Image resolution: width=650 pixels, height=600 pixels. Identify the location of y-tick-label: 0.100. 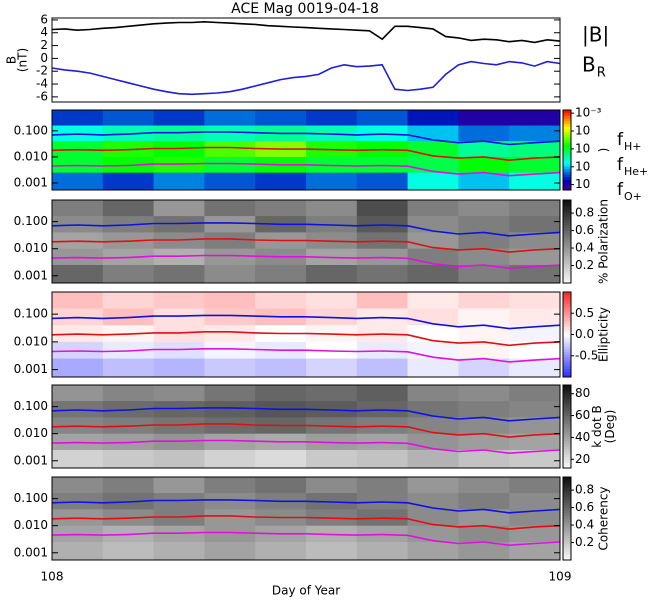
(31, 406).